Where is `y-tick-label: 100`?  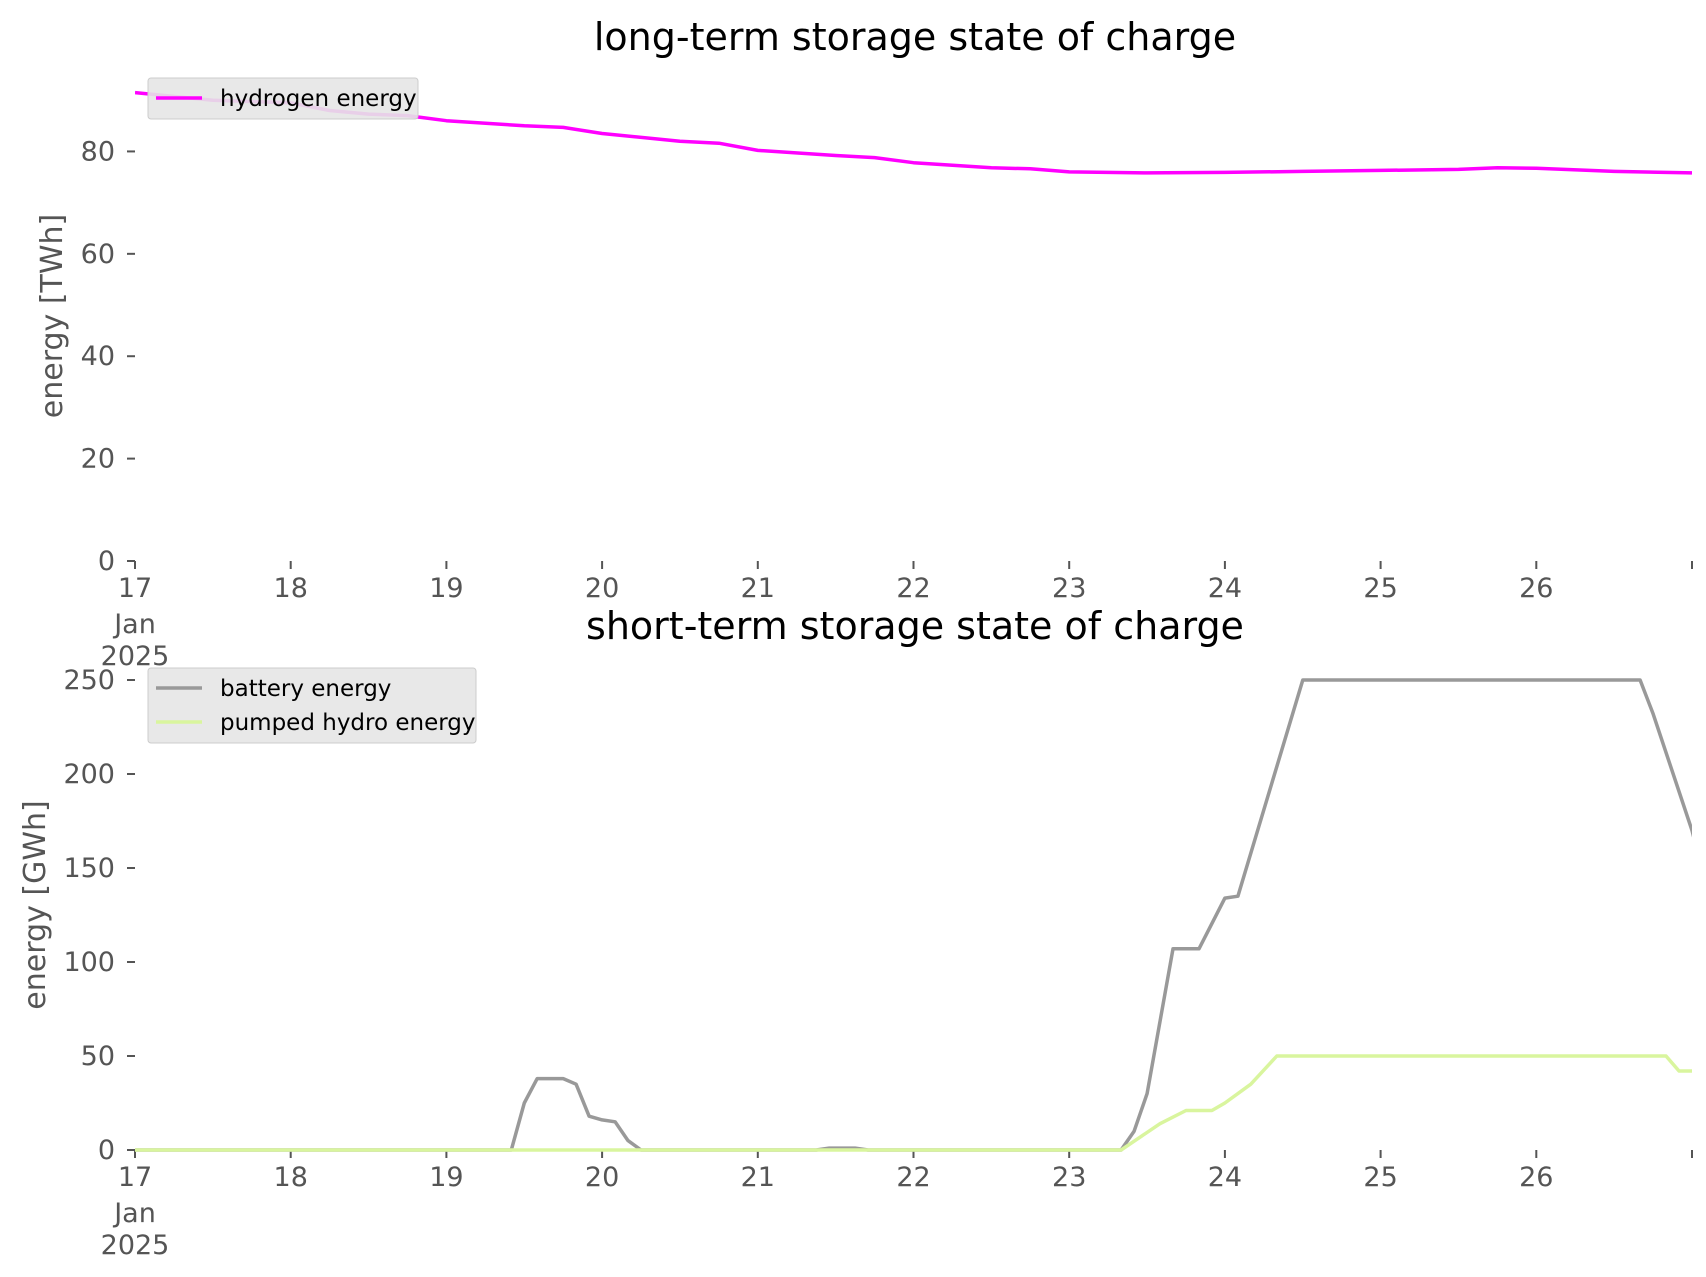
y-tick-label: 100 is located at coordinates (89, 962).